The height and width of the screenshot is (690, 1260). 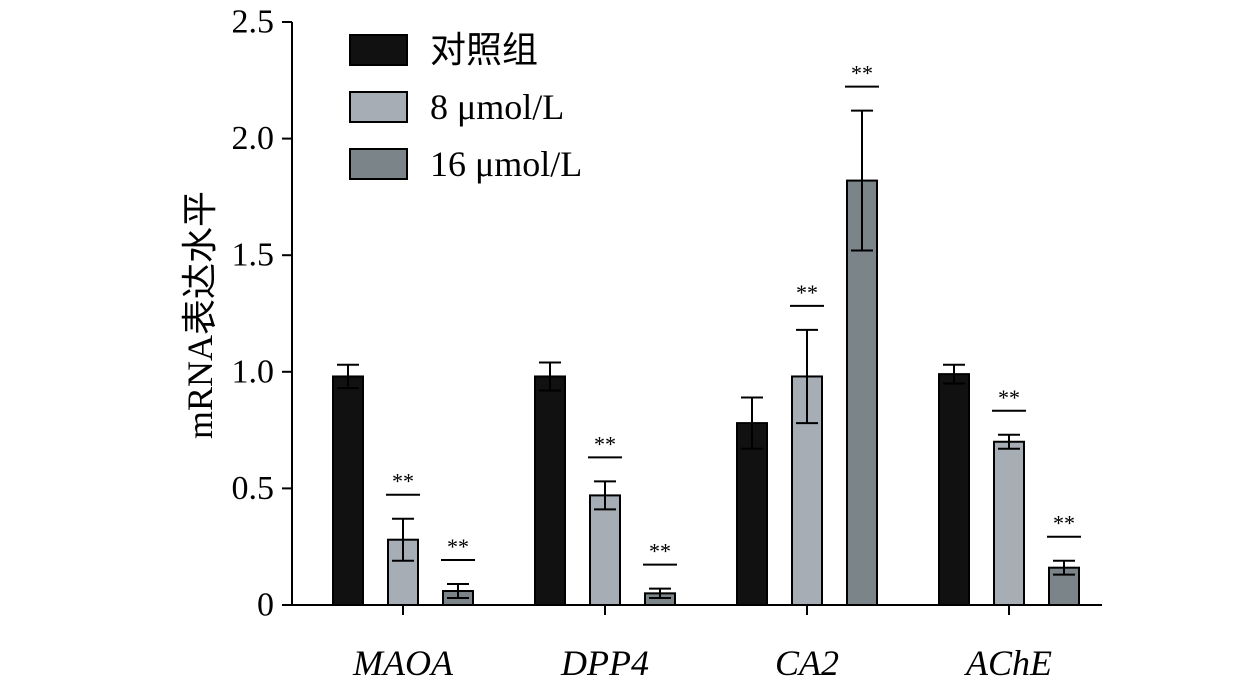 I want to click on x-tick-label: DPP4, so click(x=604, y=663).